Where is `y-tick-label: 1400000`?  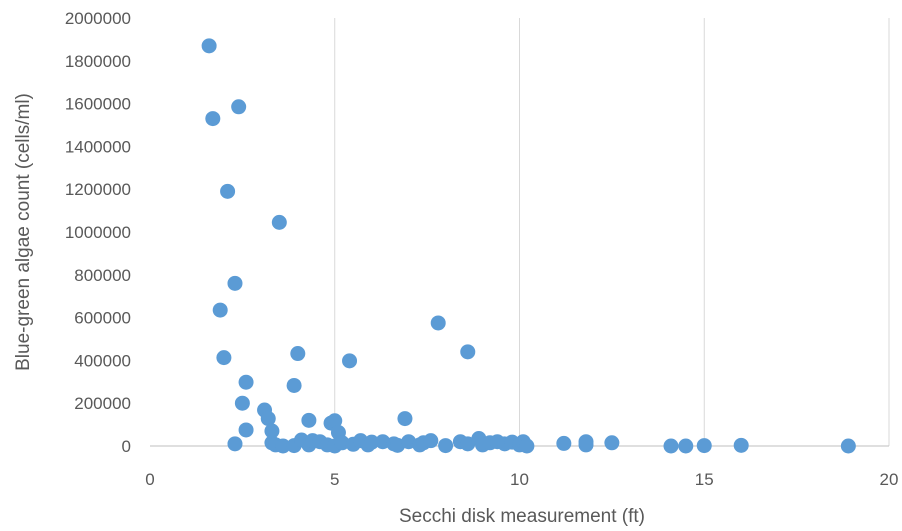
y-tick-label: 1400000 is located at coordinates (98, 146).